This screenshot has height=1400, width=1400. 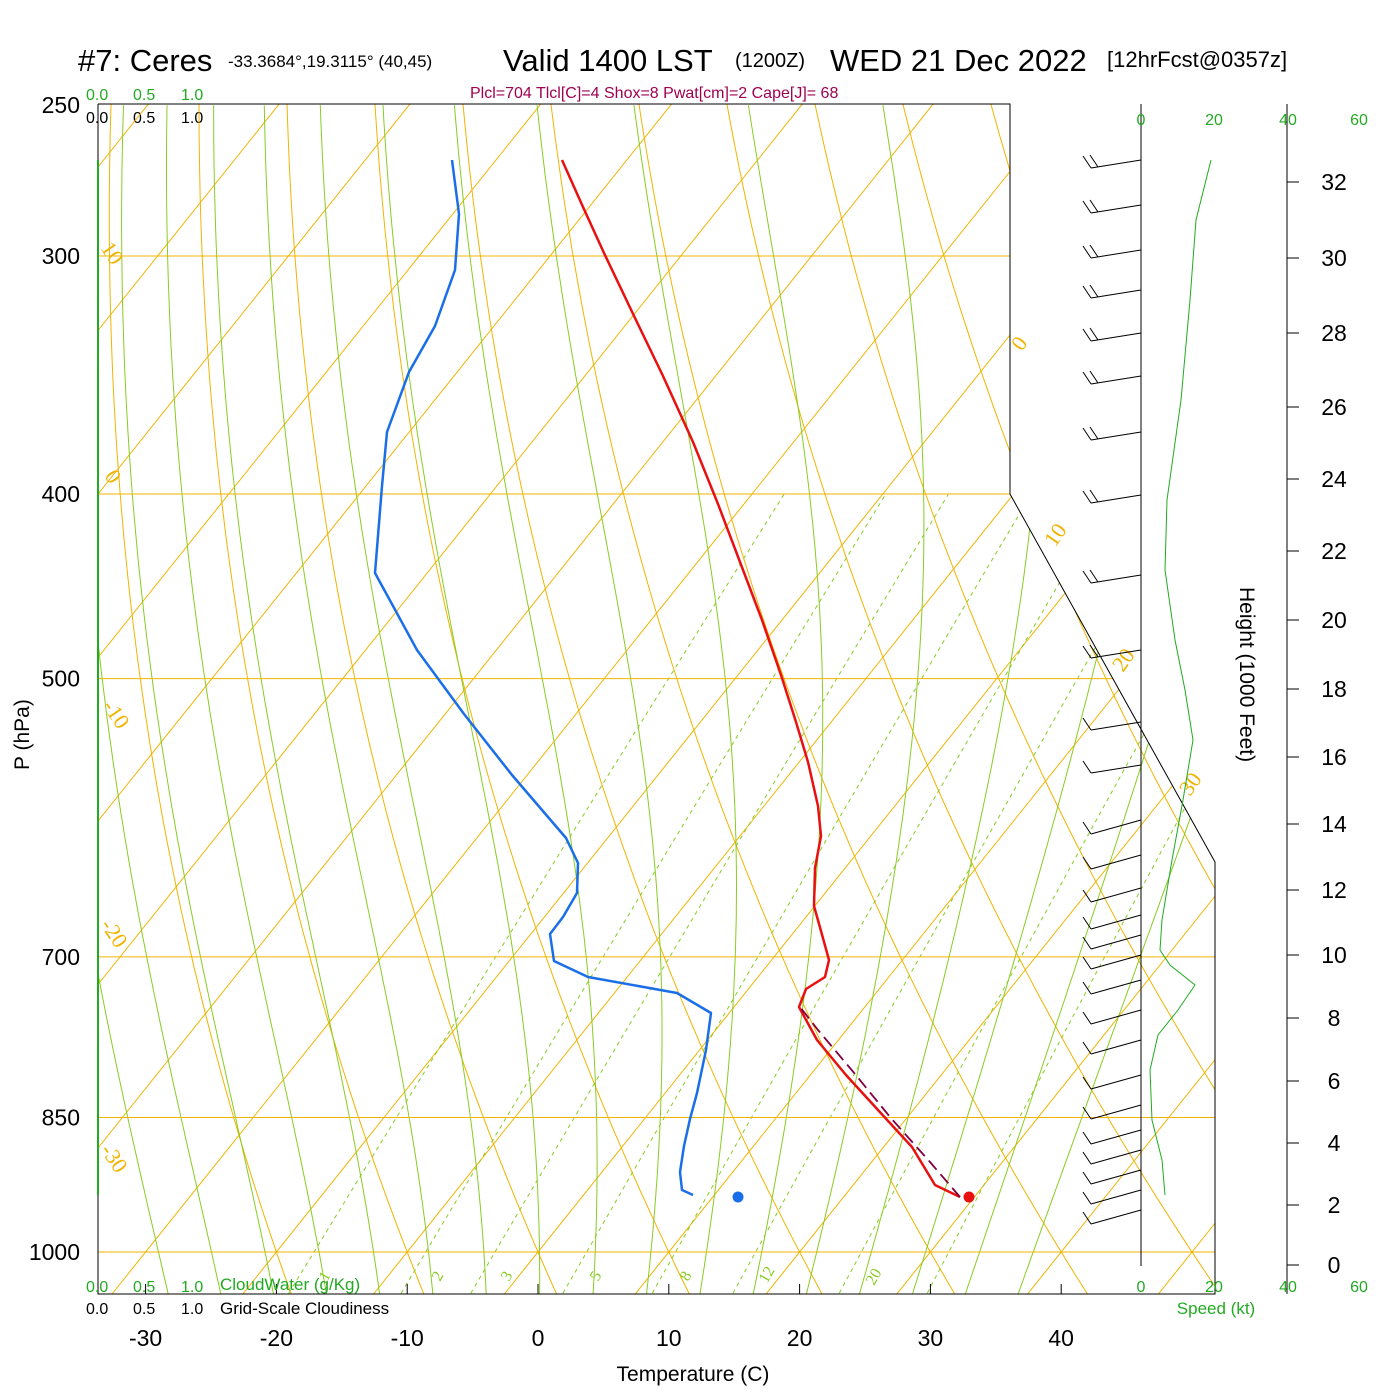 What do you see at coordinates (1334, 824) in the screenshot?
I see `height-tick-label: 14` at bounding box center [1334, 824].